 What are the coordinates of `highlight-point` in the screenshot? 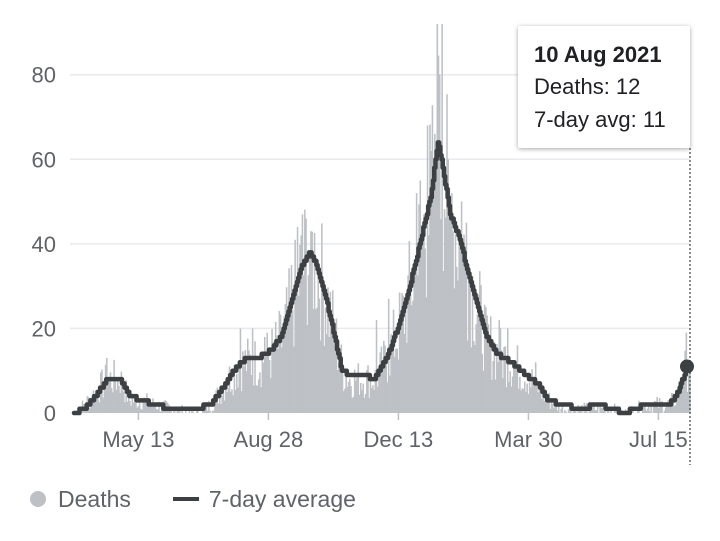 It's located at (687, 366).